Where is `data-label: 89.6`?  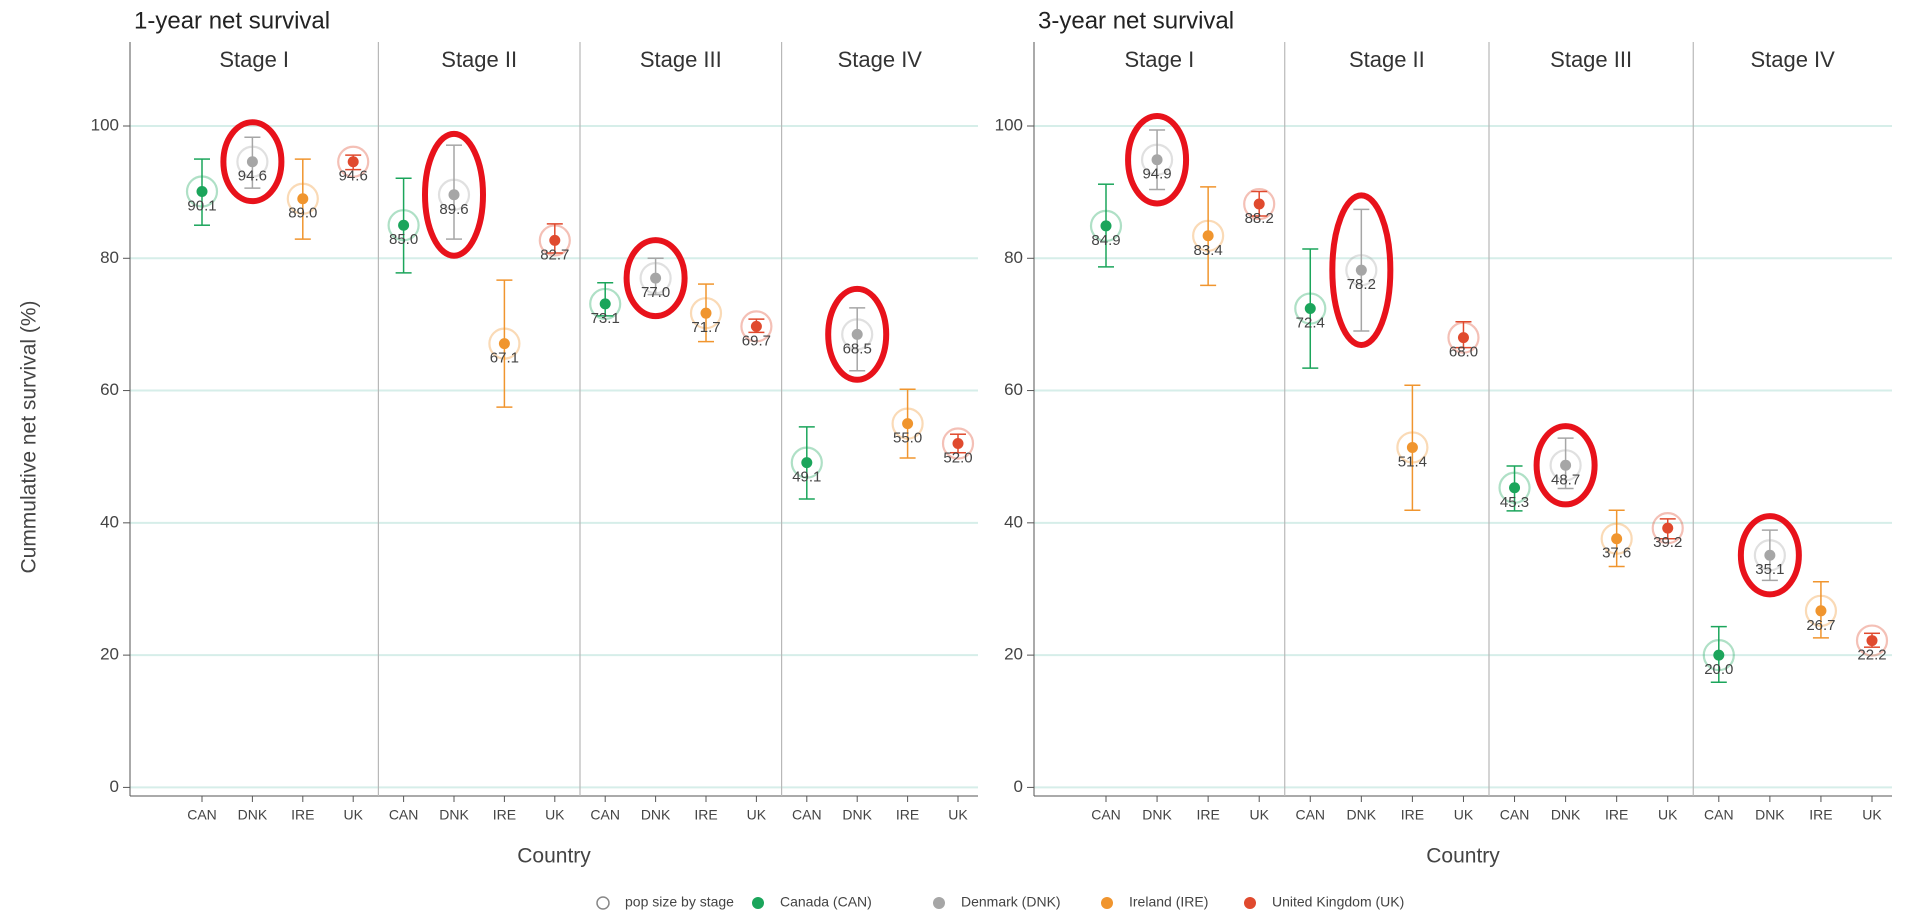 data-label: 89.6 is located at coordinates (453, 209).